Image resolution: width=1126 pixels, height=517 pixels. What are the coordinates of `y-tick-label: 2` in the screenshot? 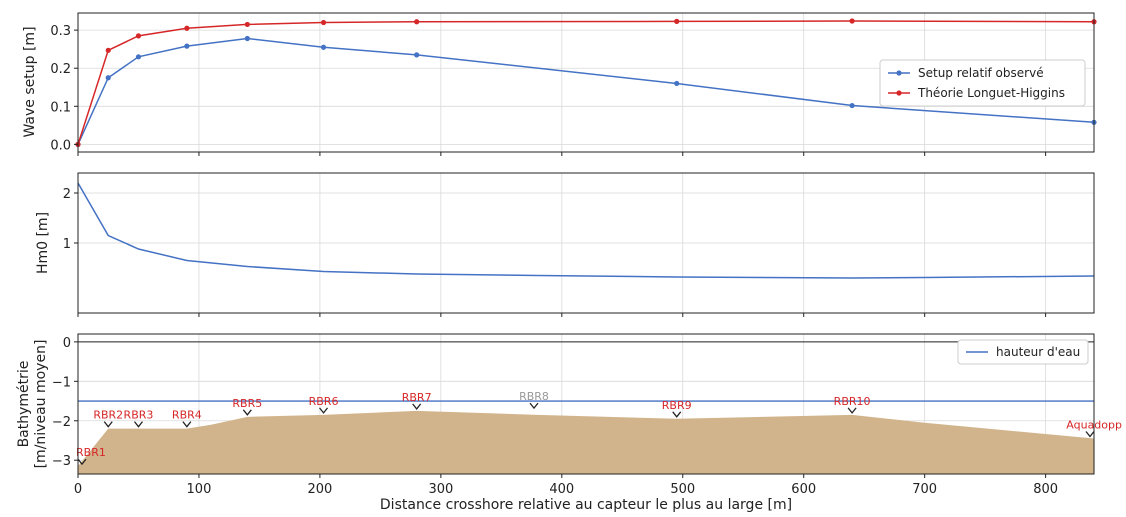 It's located at (67, 194).